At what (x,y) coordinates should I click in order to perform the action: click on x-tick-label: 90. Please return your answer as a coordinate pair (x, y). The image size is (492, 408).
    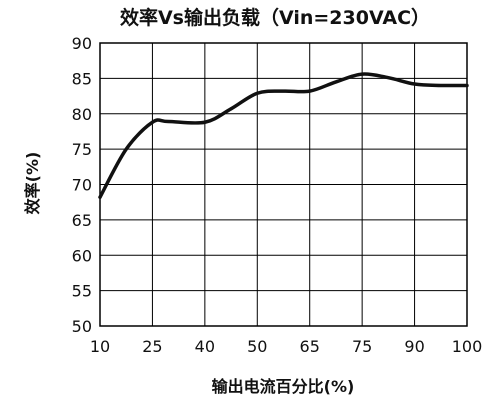
    Looking at the image, I should click on (414, 346).